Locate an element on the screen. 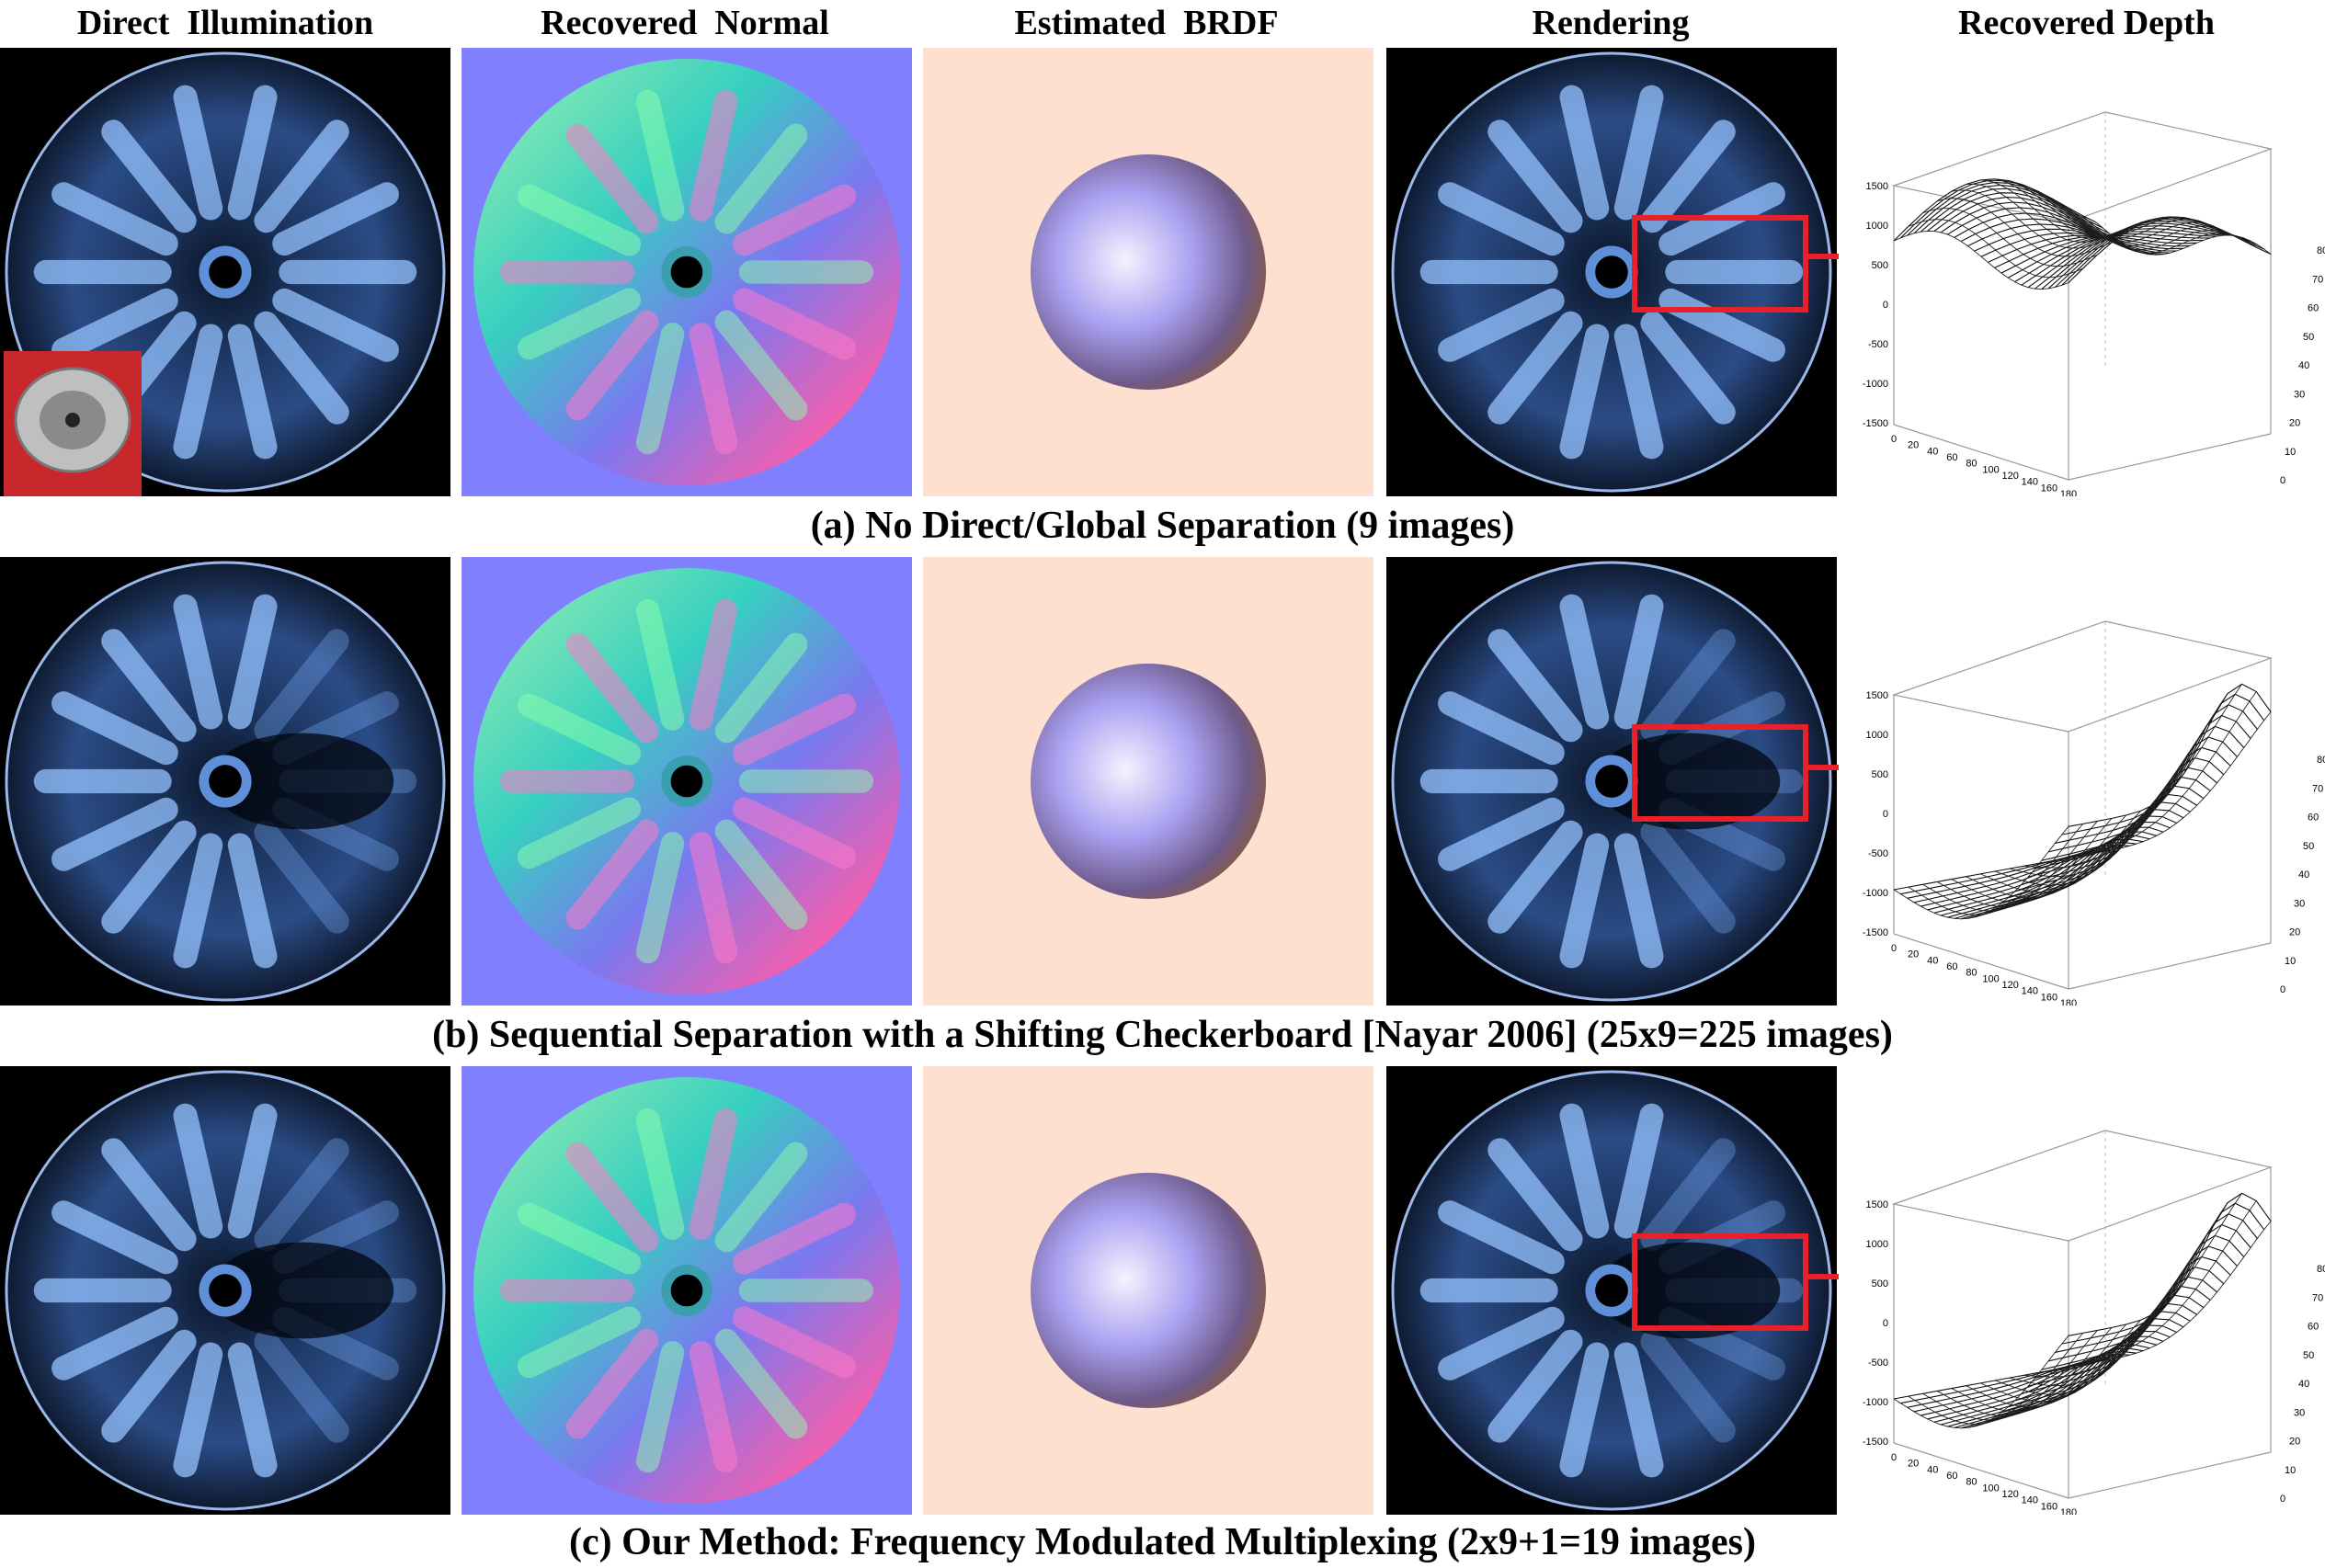 The width and height of the screenshot is (2325, 1568). title-recovered-normal: Recovered Normal is located at coordinates (685, 23).